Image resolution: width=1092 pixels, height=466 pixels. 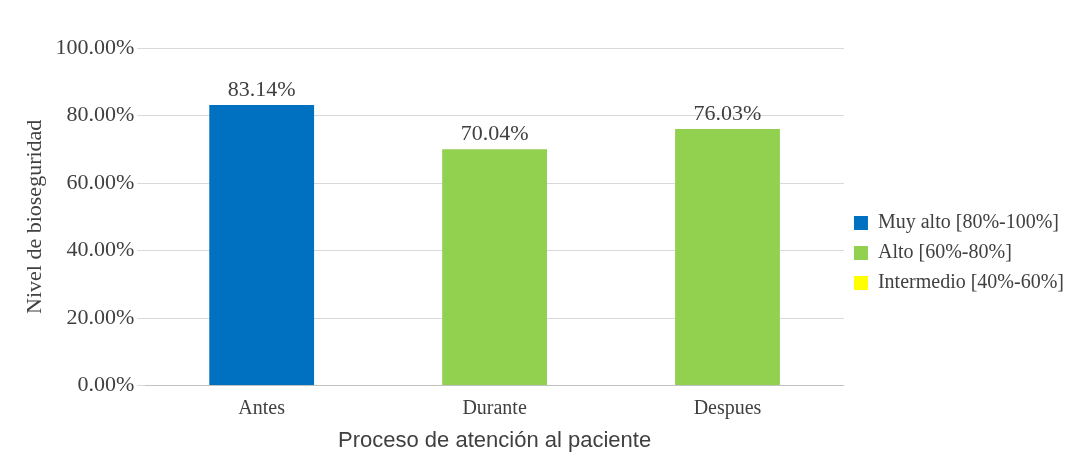 I want to click on legend-label: Intermedio [40%-60%], so click(x=970, y=281).